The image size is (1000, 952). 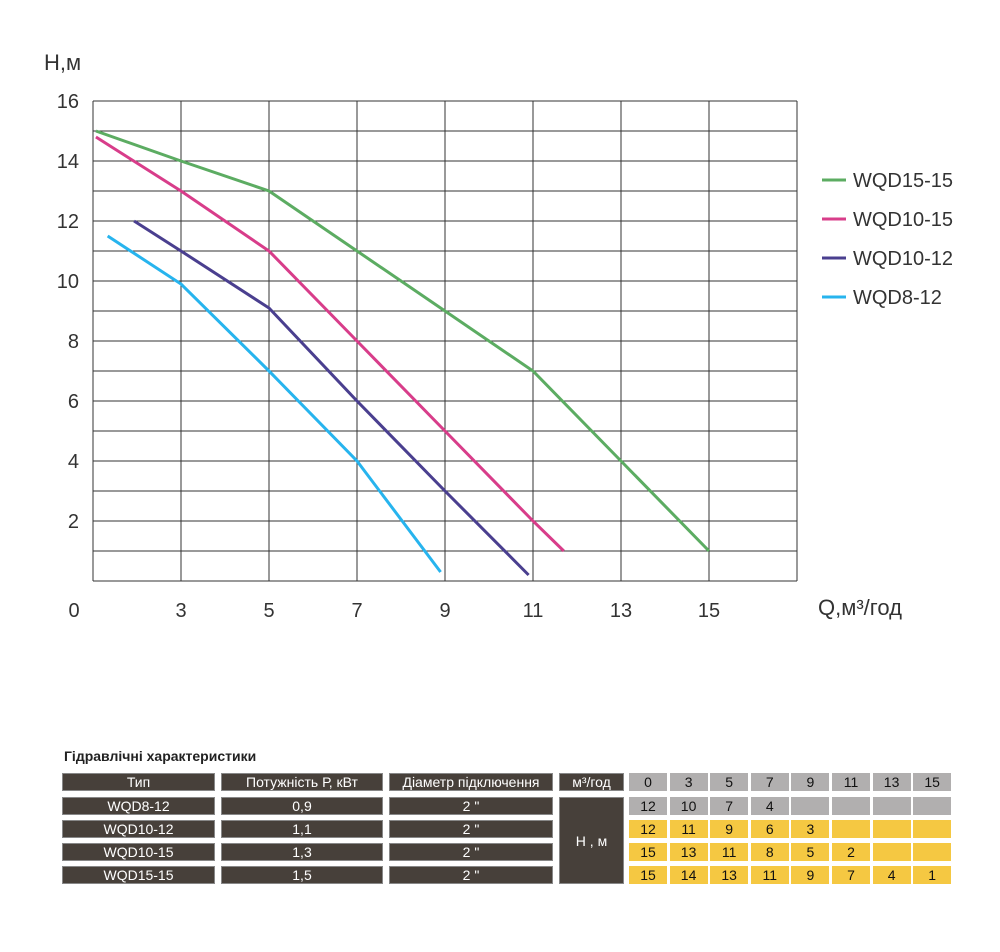 I want to click on model-cell: WQD10-12, so click(x=138, y=829).